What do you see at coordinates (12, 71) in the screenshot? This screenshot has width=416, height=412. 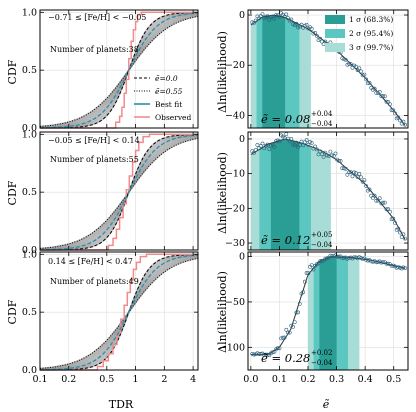 I see `ylabel-cdf-1: CDF` at bounding box center [12, 71].